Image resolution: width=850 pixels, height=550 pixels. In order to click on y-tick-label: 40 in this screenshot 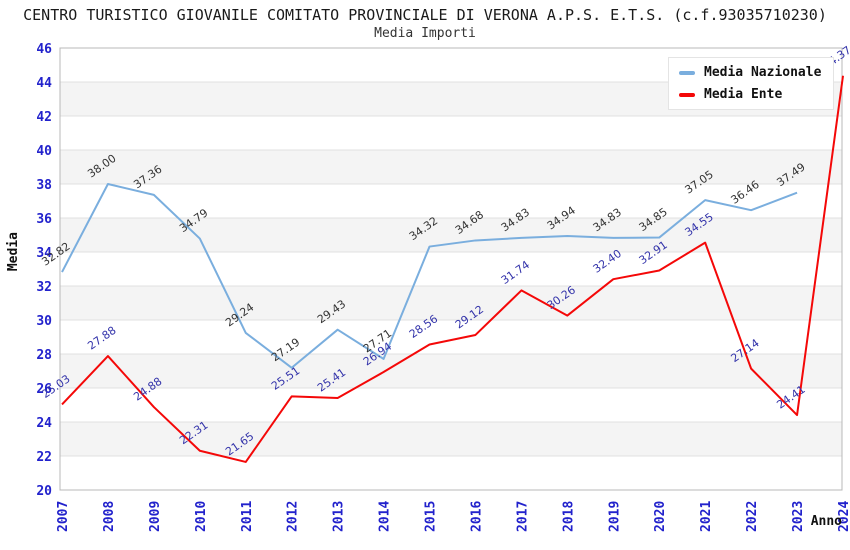, I will do `click(44, 151)`.